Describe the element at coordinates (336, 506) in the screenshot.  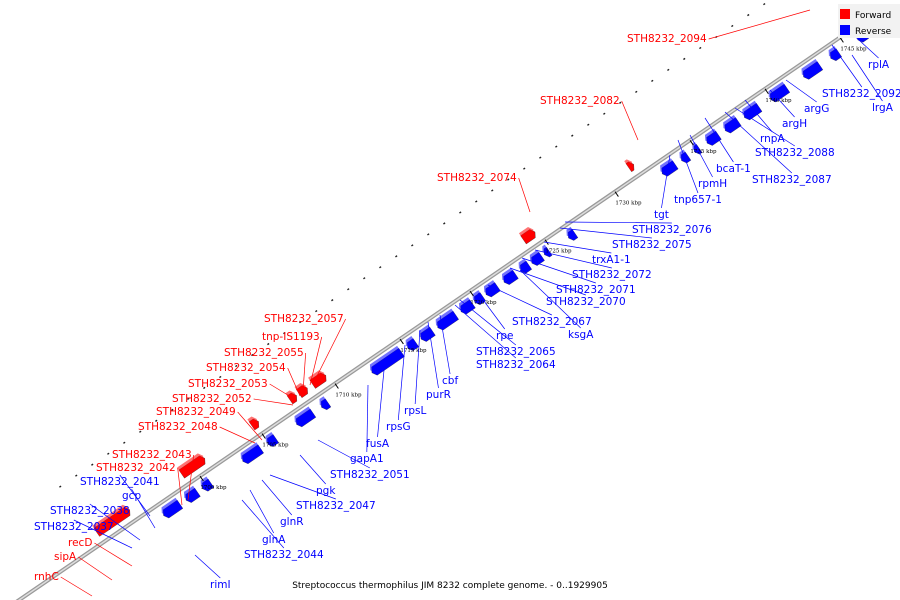
I see `gene-label-sth8232-2047: STH8232_2047` at that location.